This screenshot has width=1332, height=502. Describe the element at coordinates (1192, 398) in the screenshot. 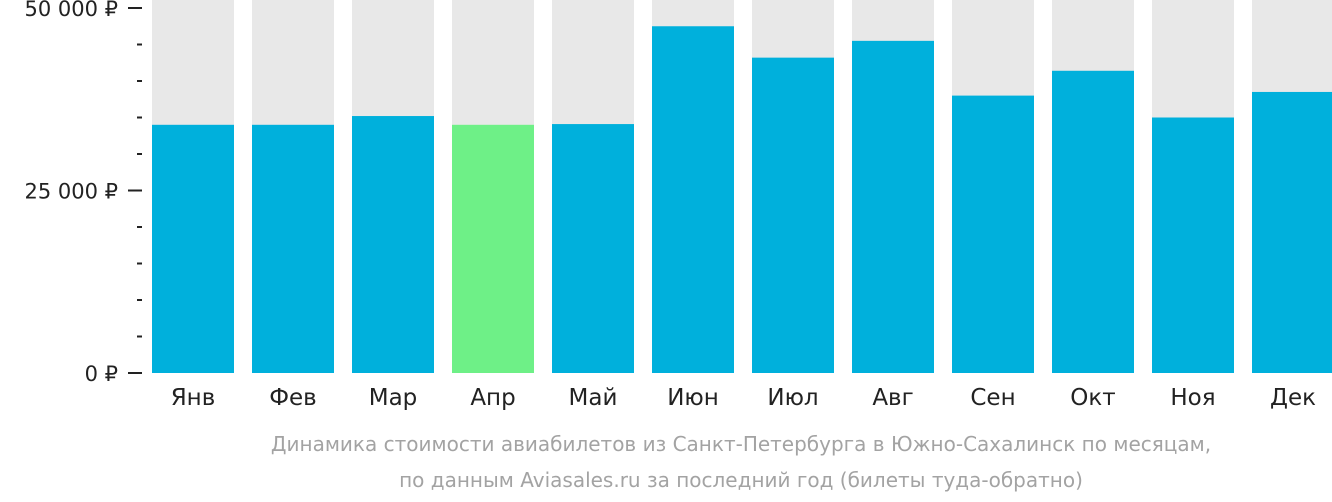

I see `x-tick-label: Ноя` at that location.